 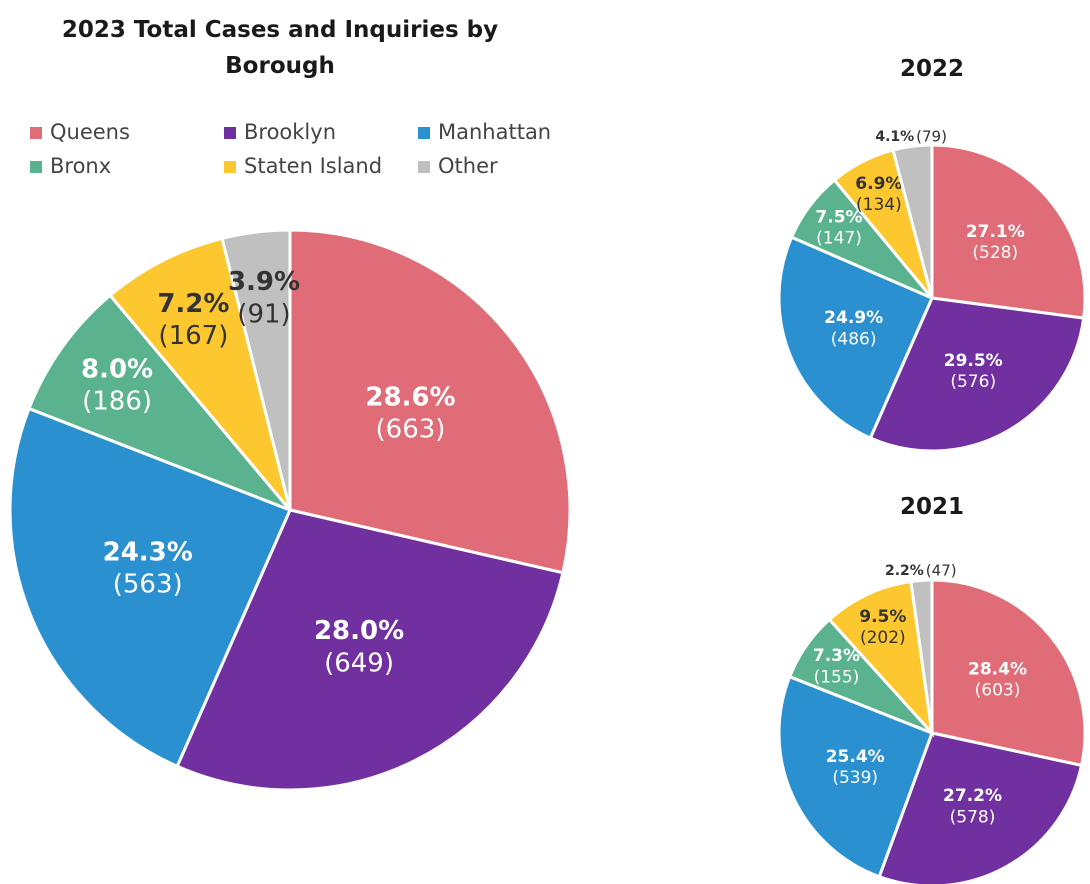 I want to click on count-label: (79), so click(x=931, y=137).